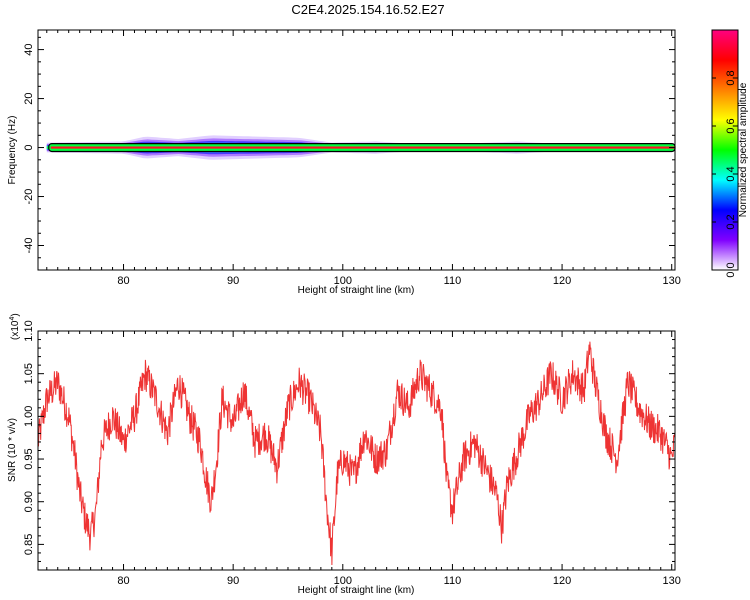  What do you see at coordinates (453, 281) in the screenshot?
I see `spectrogram-x-tick-label: 110` at bounding box center [453, 281].